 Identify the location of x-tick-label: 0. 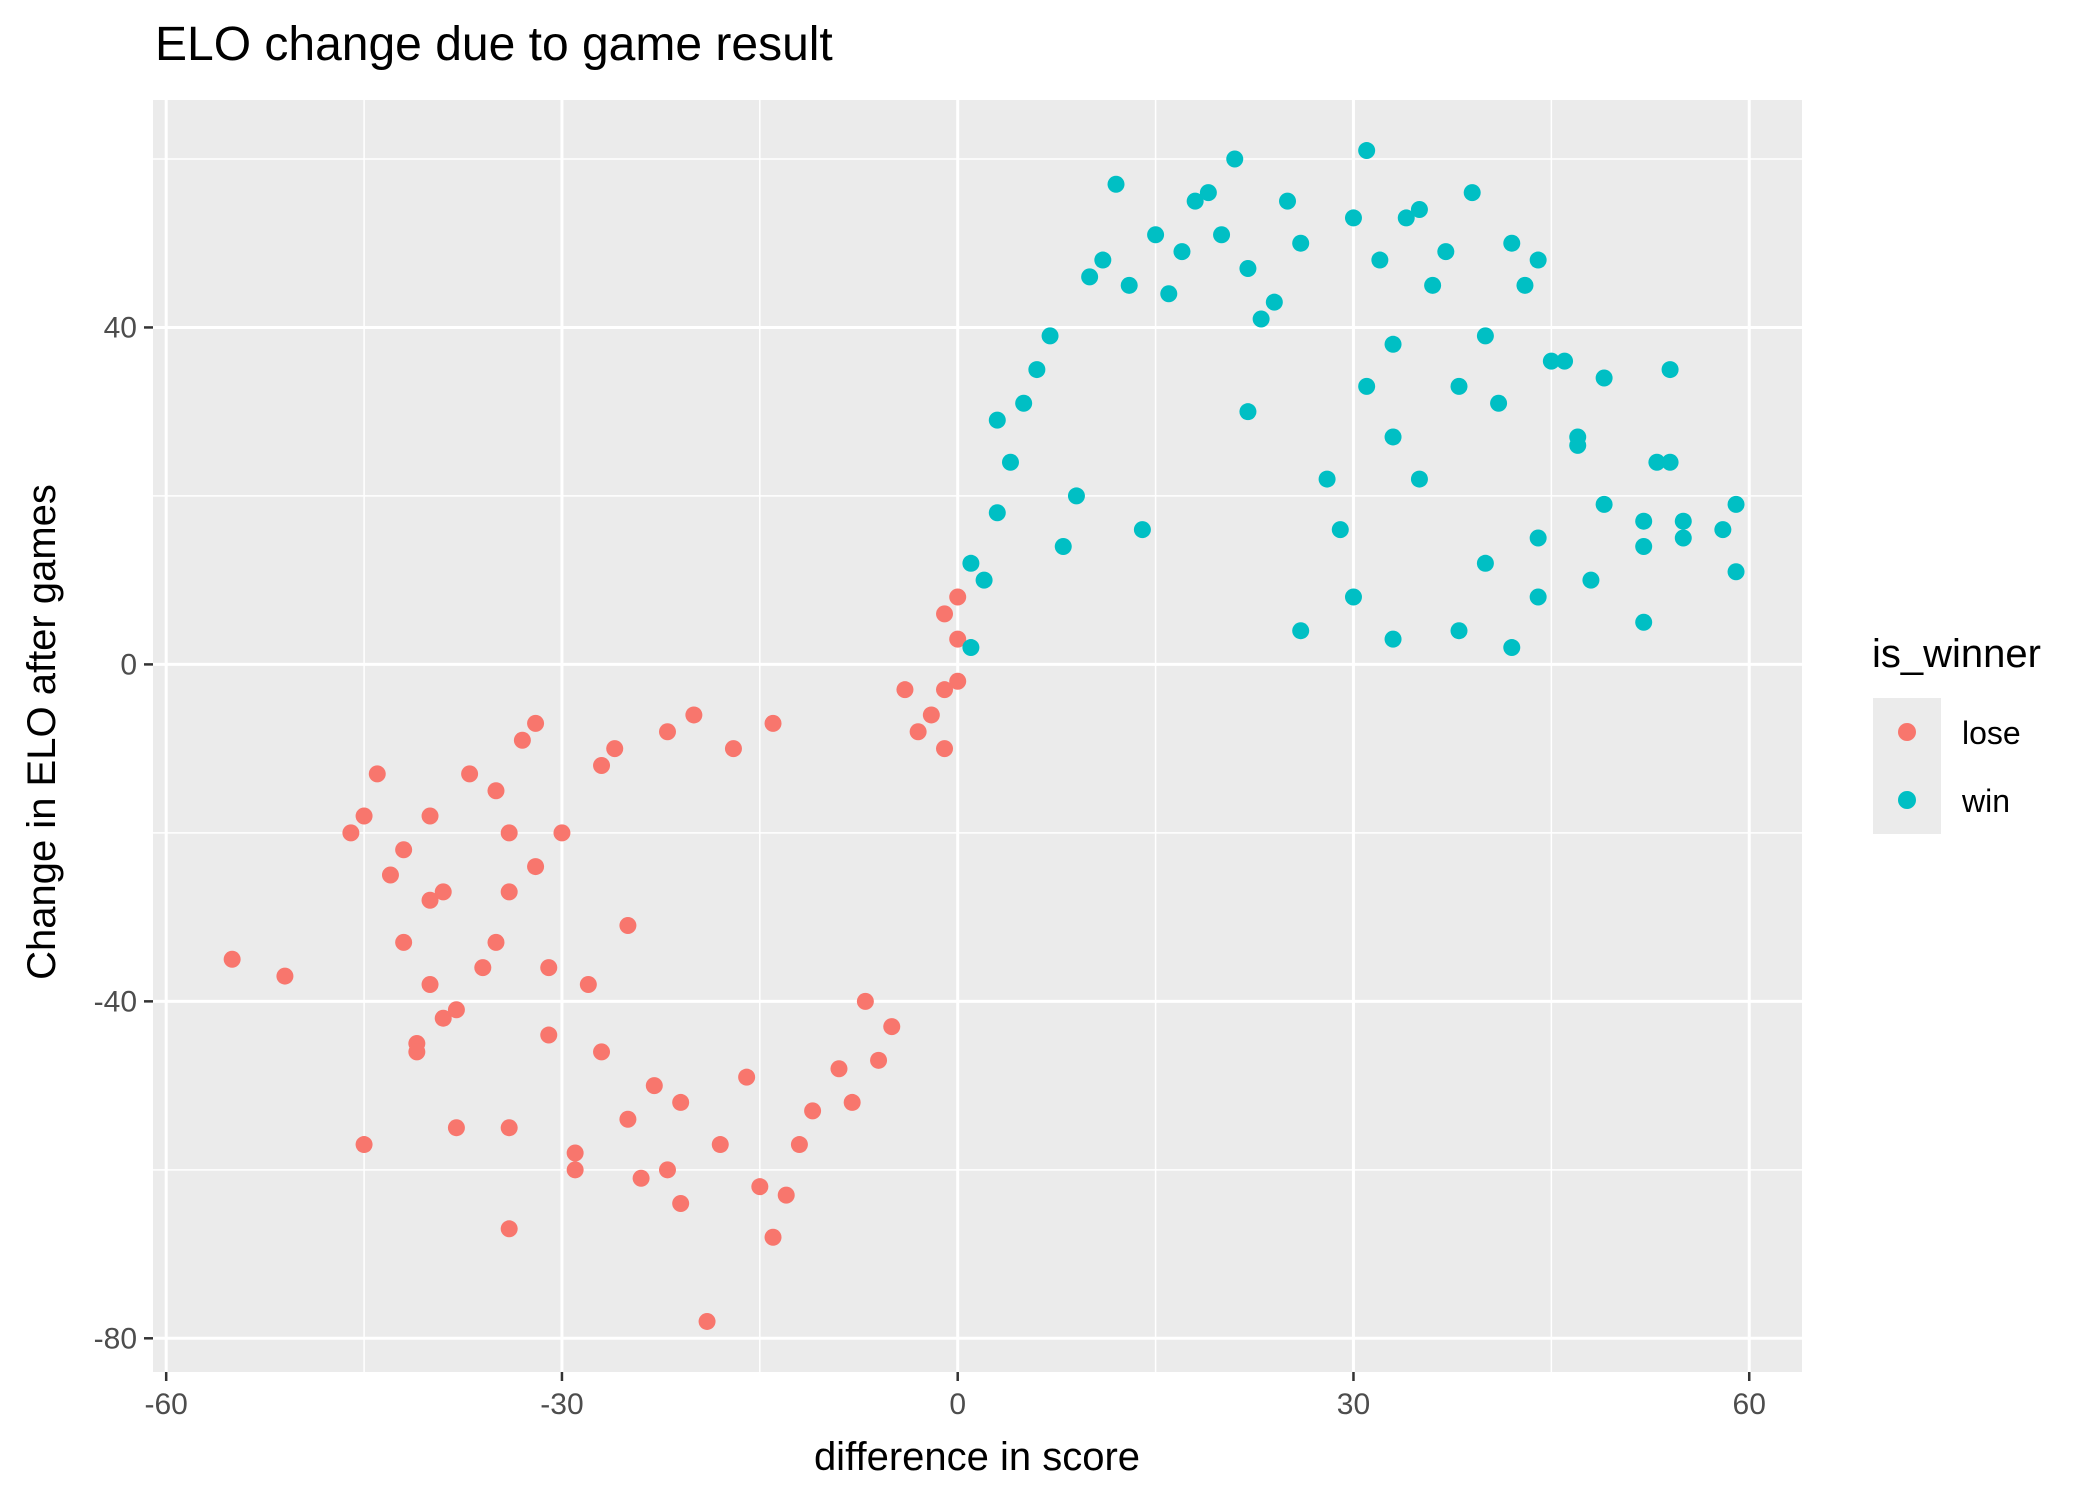
(957, 1404).